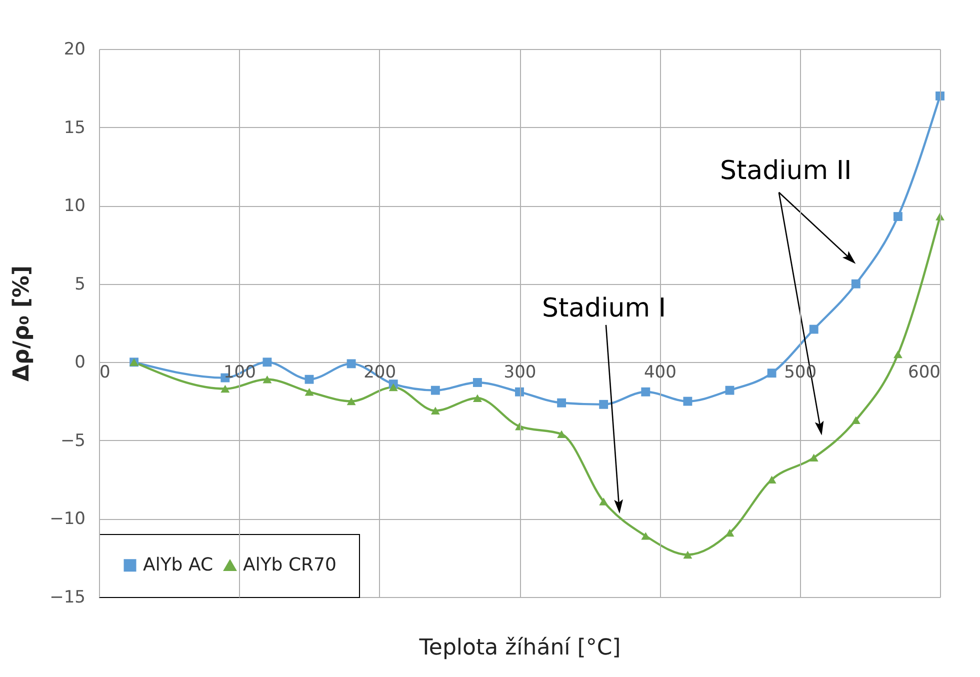  What do you see at coordinates (289, 565) in the screenshot?
I see `legend-label: AlYb CR70` at bounding box center [289, 565].